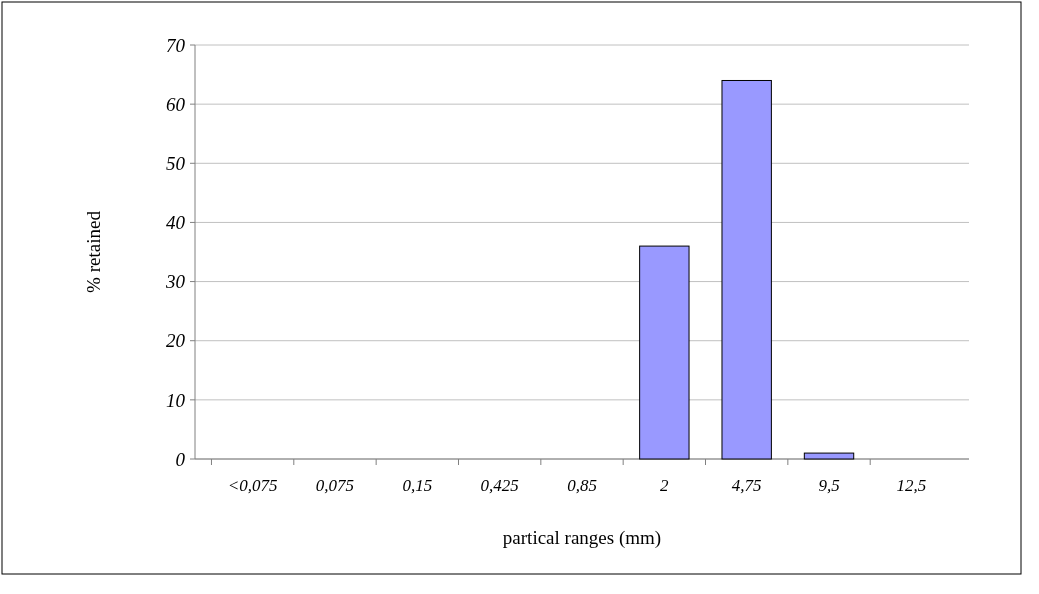  What do you see at coordinates (252, 485) in the screenshot?
I see `x-tick-label: <0,075` at bounding box center [252, 485].